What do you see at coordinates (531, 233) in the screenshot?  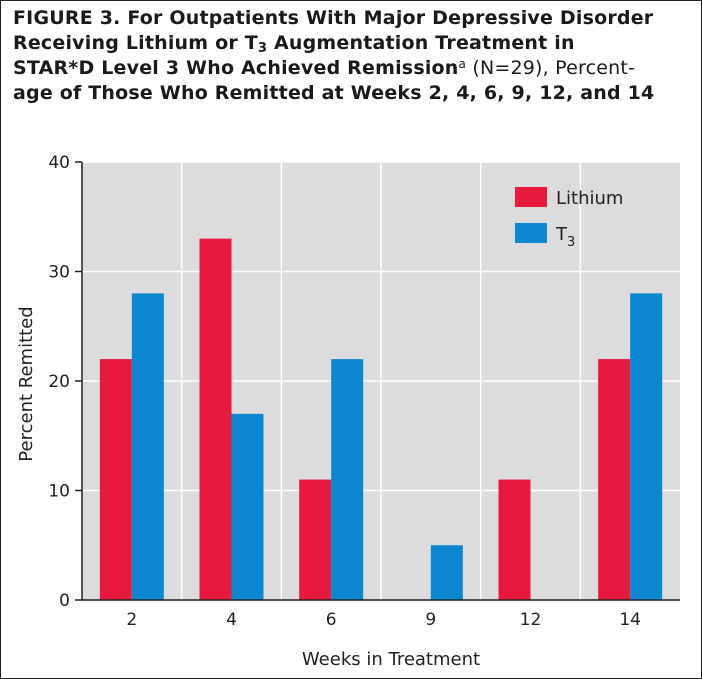 I see `legend-swatch-t3` at bounding box center [531, 233].